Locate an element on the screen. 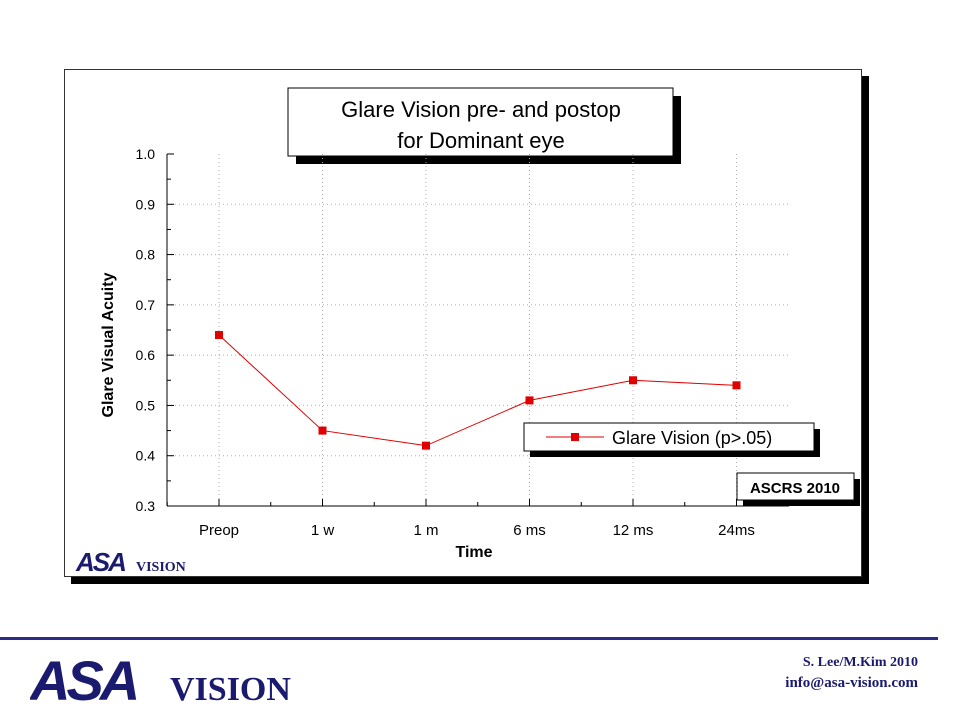  y-tick-label: 0.8 is located at coordinates (146, 255).